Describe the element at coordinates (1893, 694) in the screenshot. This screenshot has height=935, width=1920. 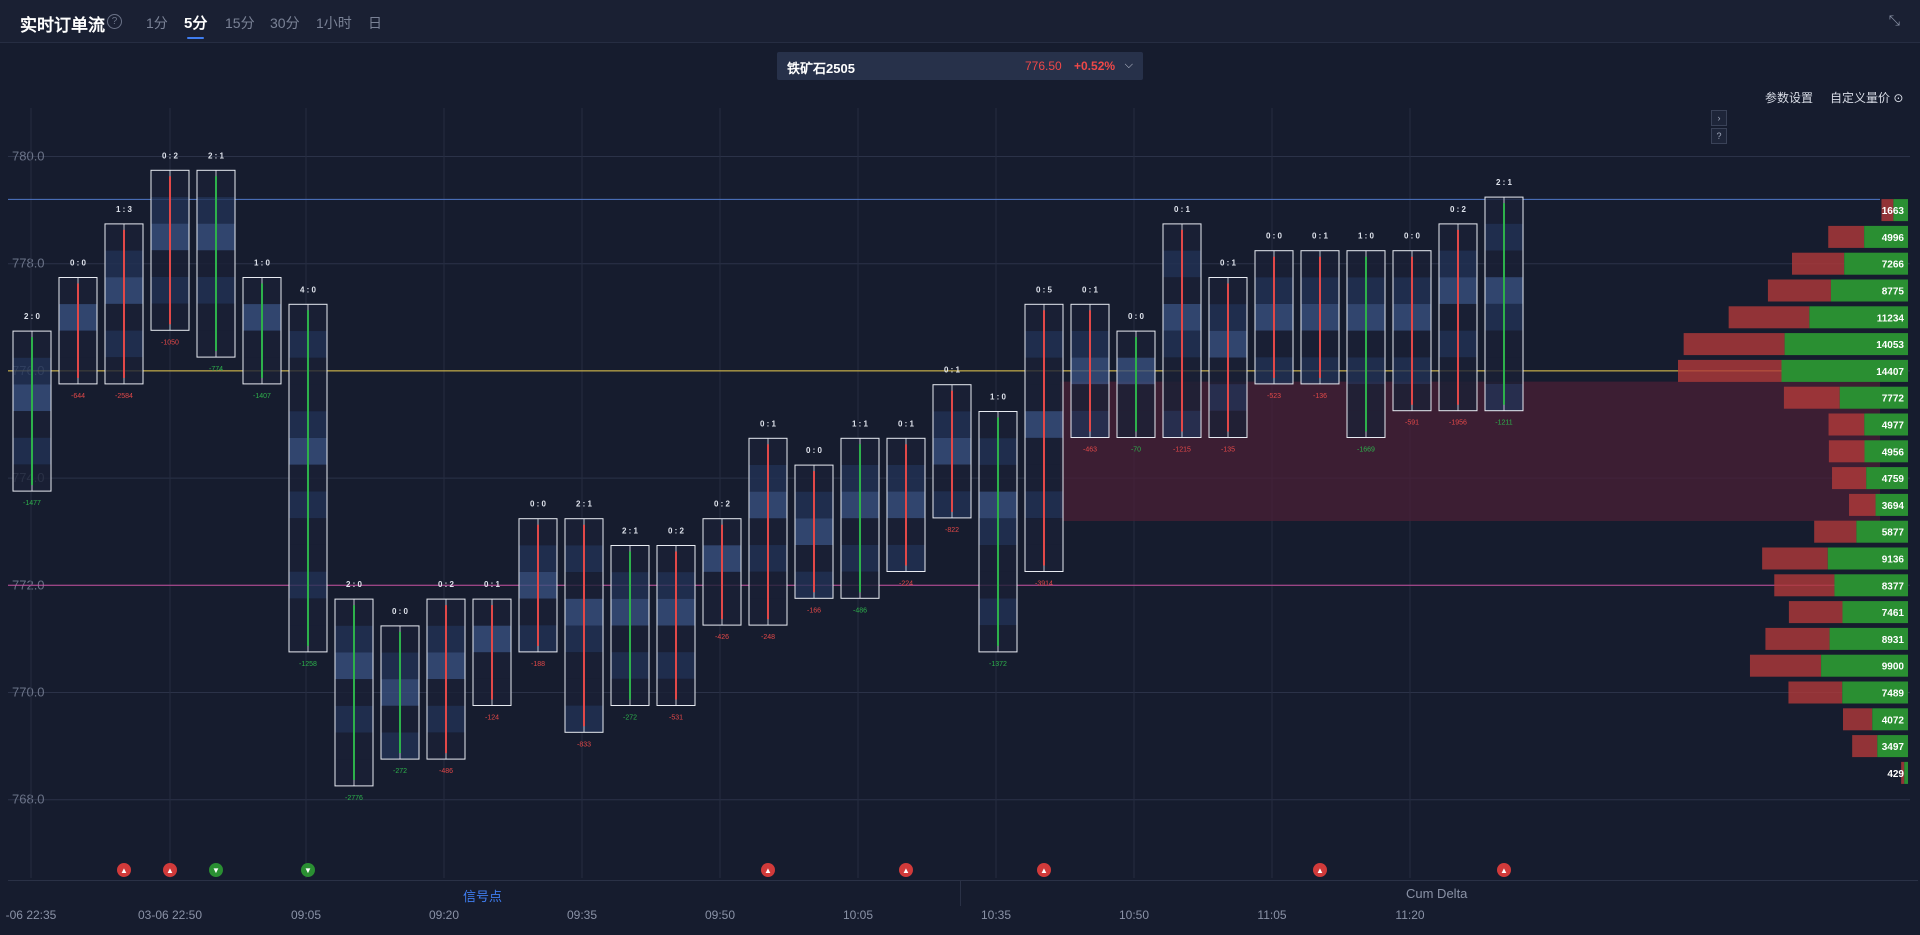
I see `volume-profile-label: 7489` at that location.